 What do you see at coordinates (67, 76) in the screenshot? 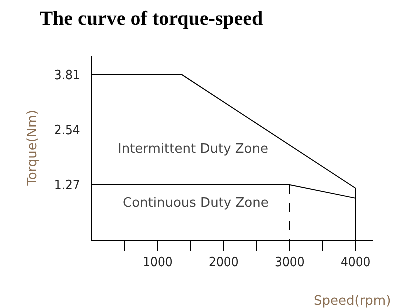
I see `y-tick-label: 3.81` at bounding box center [67, 76].